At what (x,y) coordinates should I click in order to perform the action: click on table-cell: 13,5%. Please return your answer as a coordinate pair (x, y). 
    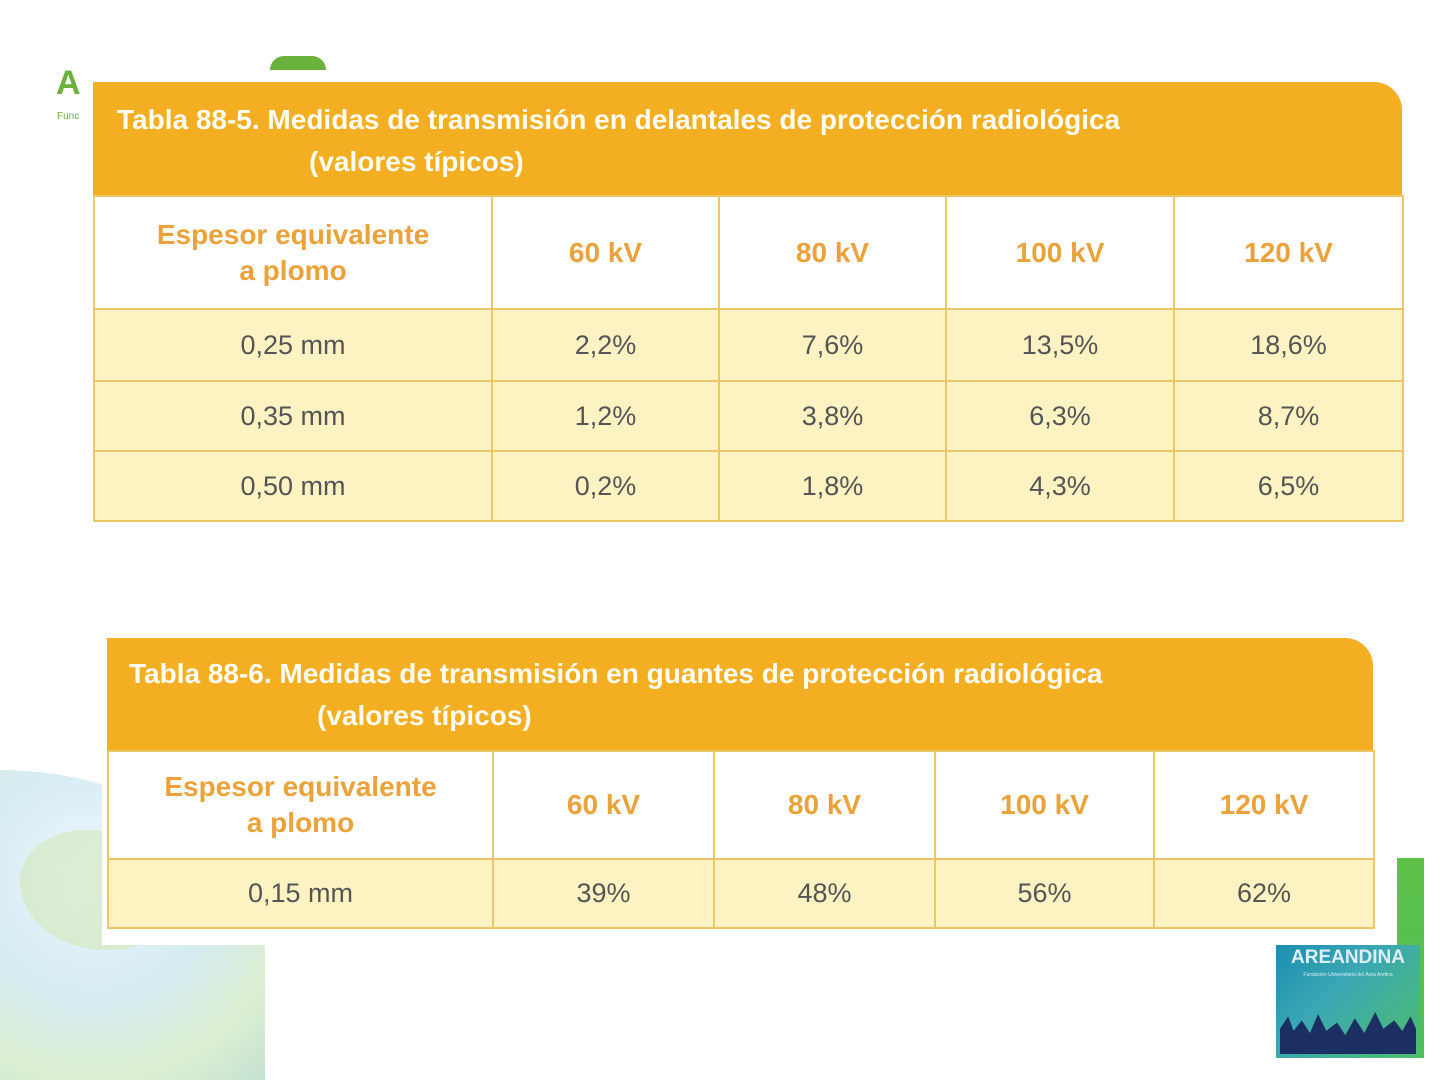
    Looking at the image, I should click on (1060, 345).